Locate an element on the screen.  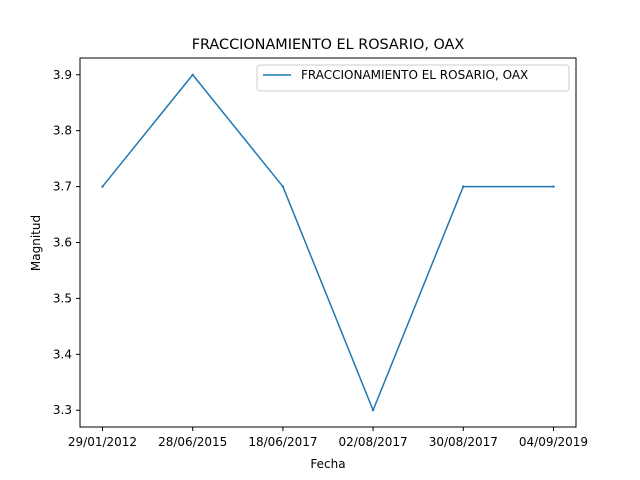
x-tick-label: 29/01/2012 is located at coordinates (102, 442).